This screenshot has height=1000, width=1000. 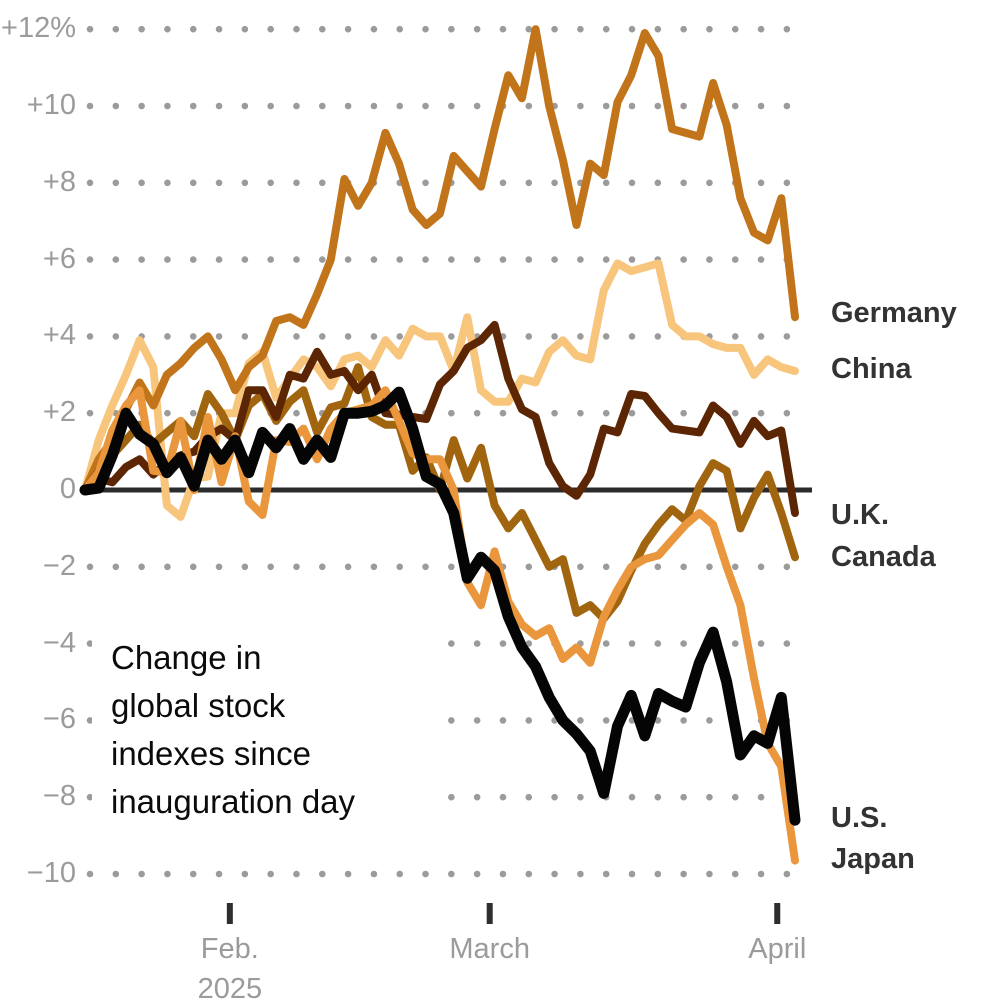 What do you see at coordinates (873, 858) in the screenshot?
I see `series-label-japan: Japan` at bounding box center [873, 858].